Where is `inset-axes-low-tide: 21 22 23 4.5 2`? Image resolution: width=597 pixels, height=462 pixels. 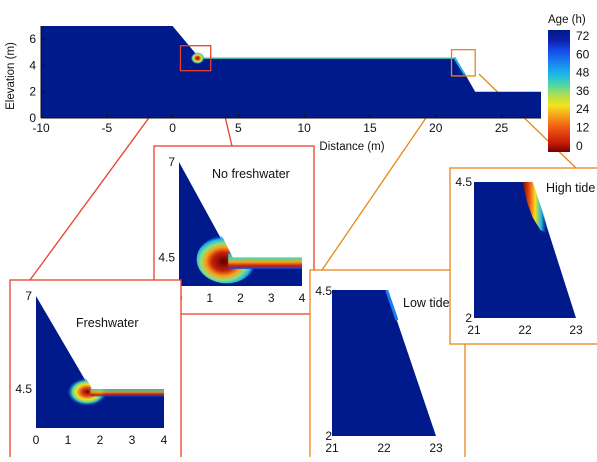
inset-axes-low-tide: 21 22 23 4.5 2 is located at coordinates (379, 369).